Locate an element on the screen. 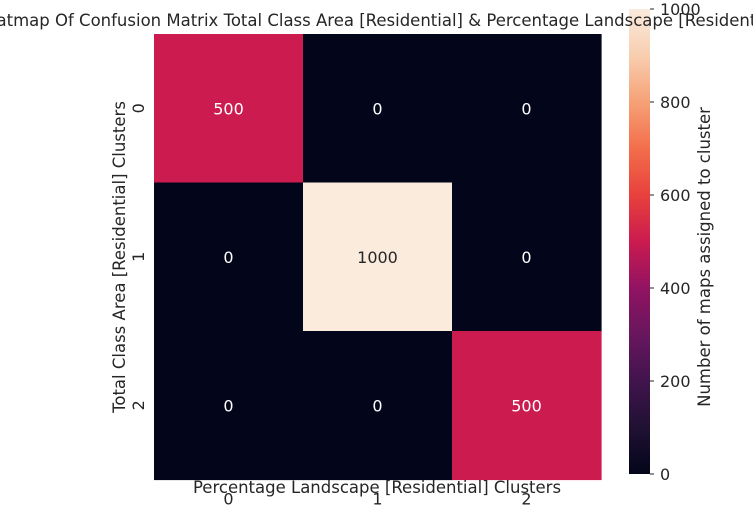  y-axis-label: Total Class Area [Residential] Clusters is located at coordinates (119, 257).